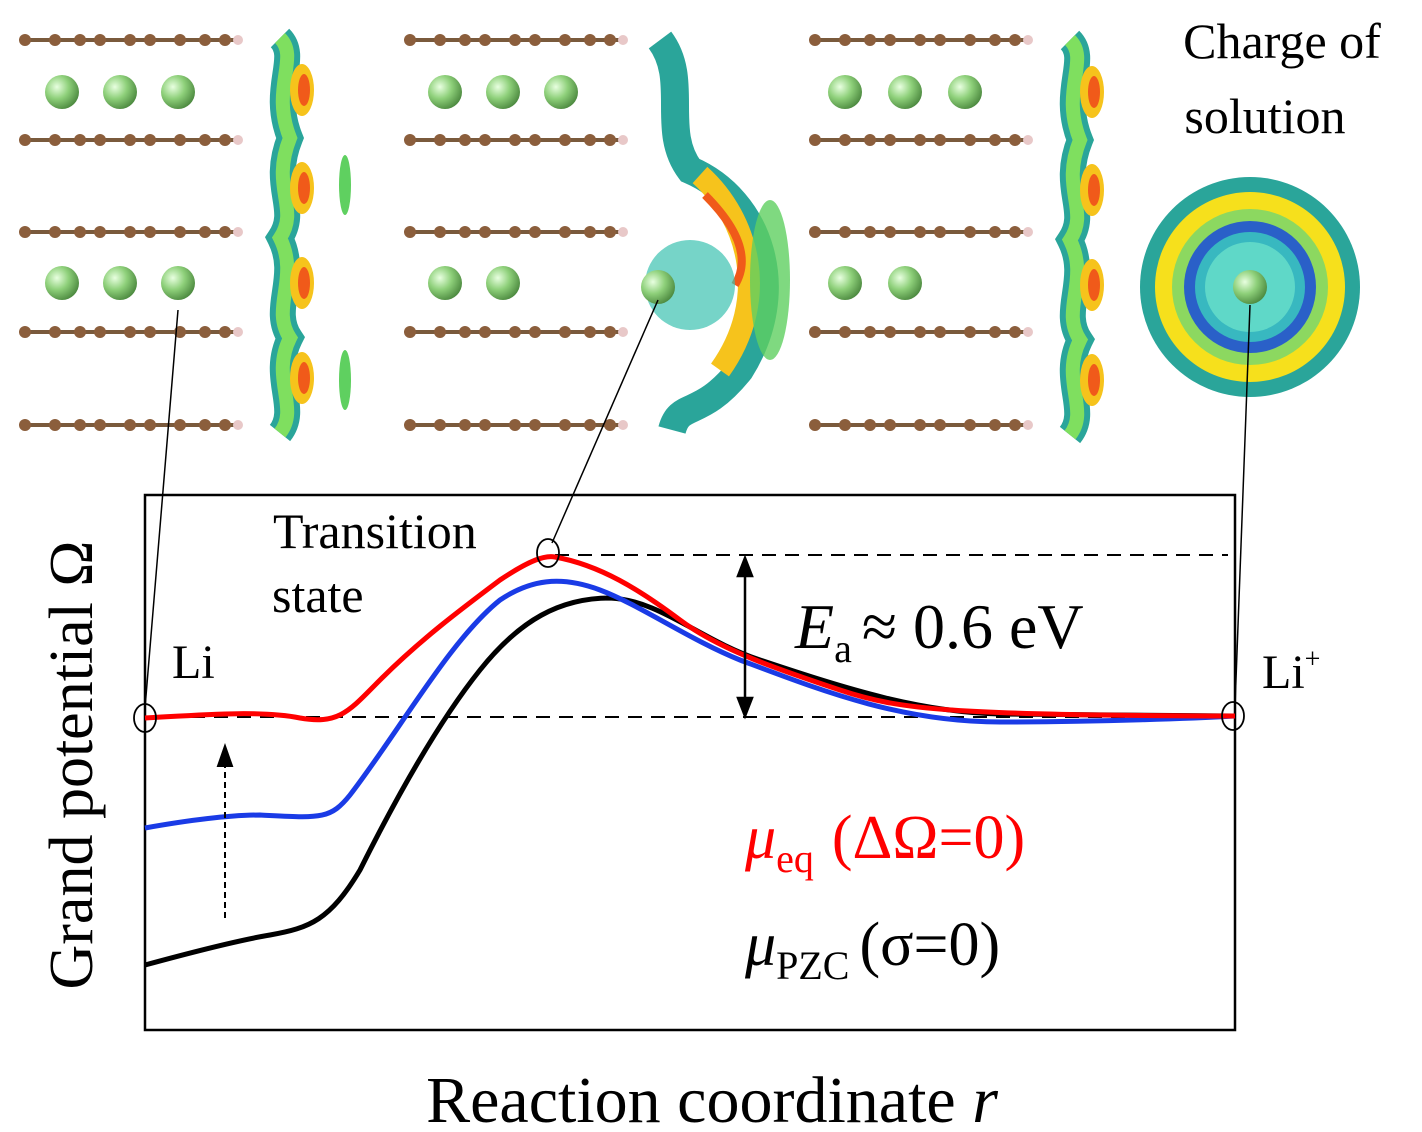  What do you see at coordinates (225, 830) in the screenshot?
I see `shift-arrow` at bounding box center [225, 830].